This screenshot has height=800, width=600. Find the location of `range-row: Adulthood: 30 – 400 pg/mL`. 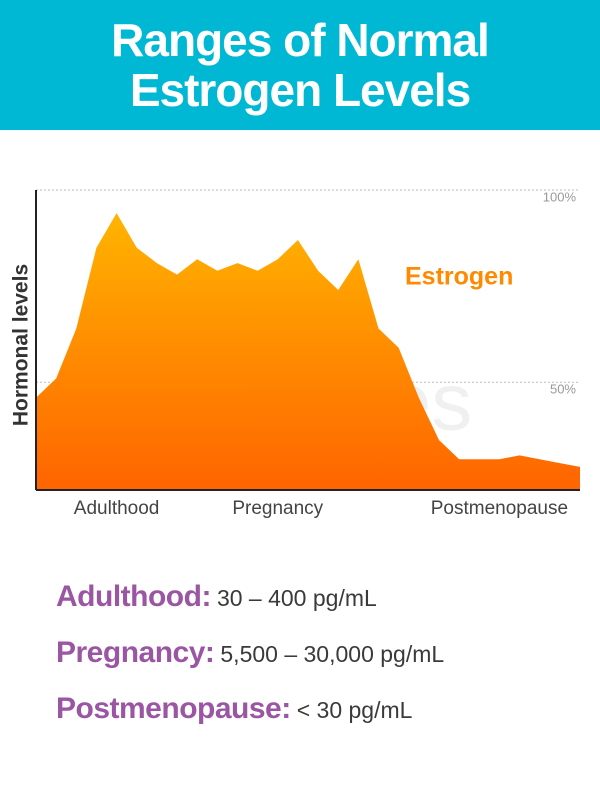

range-row: Adulthood: 30 – 400 pg/mL is located at coordinates (328, 608).